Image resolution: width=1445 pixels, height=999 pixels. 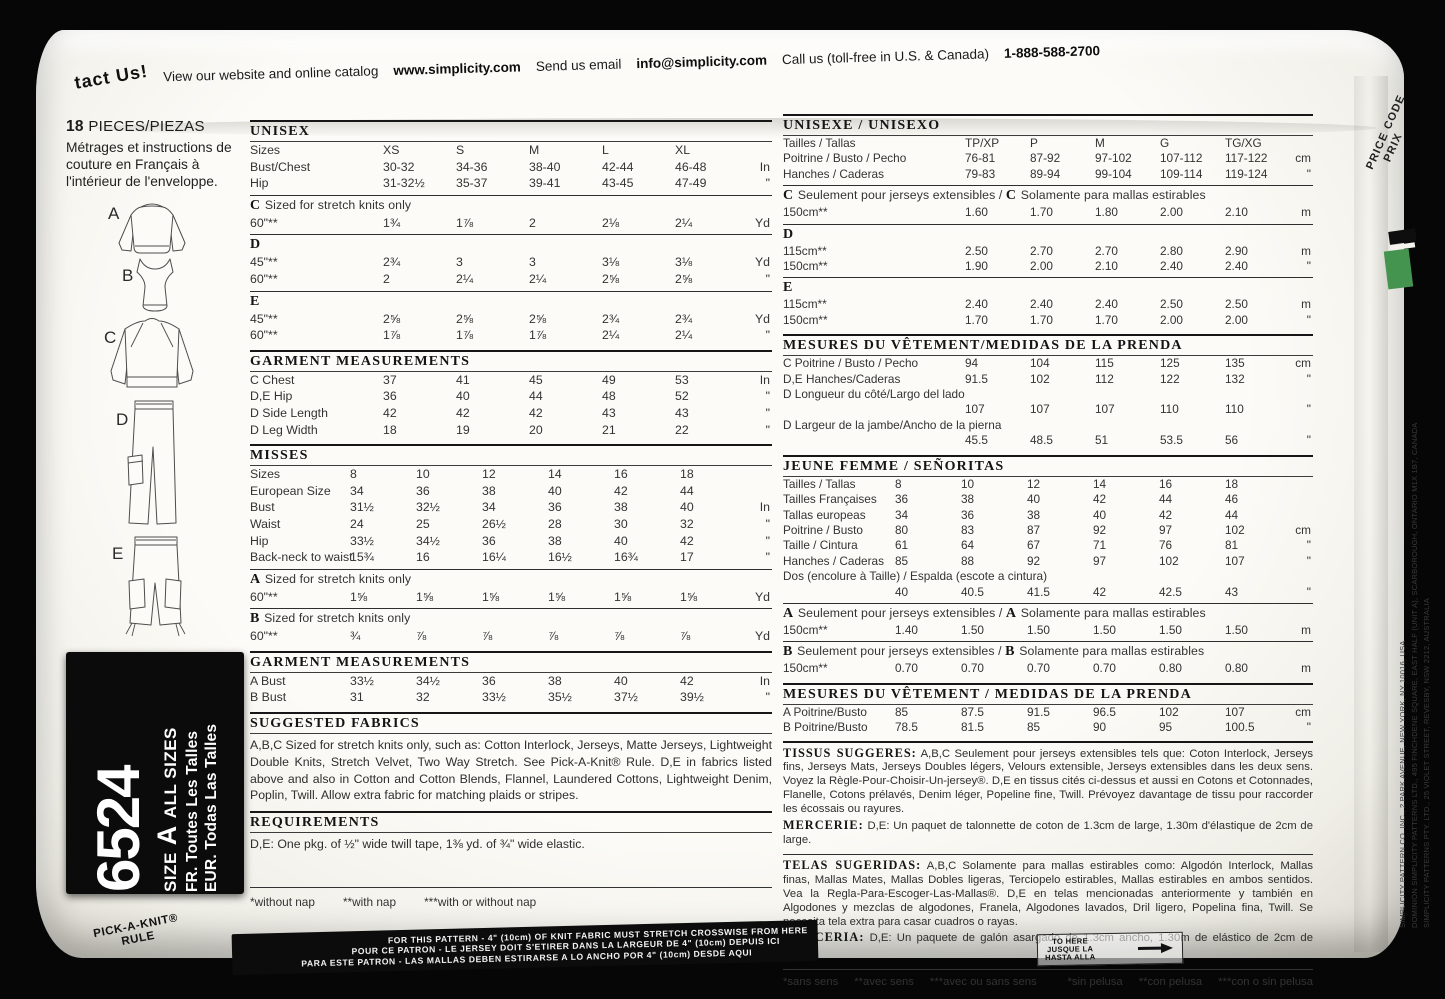 I want to click on view-label-e: E, so click(x=118, y=553).